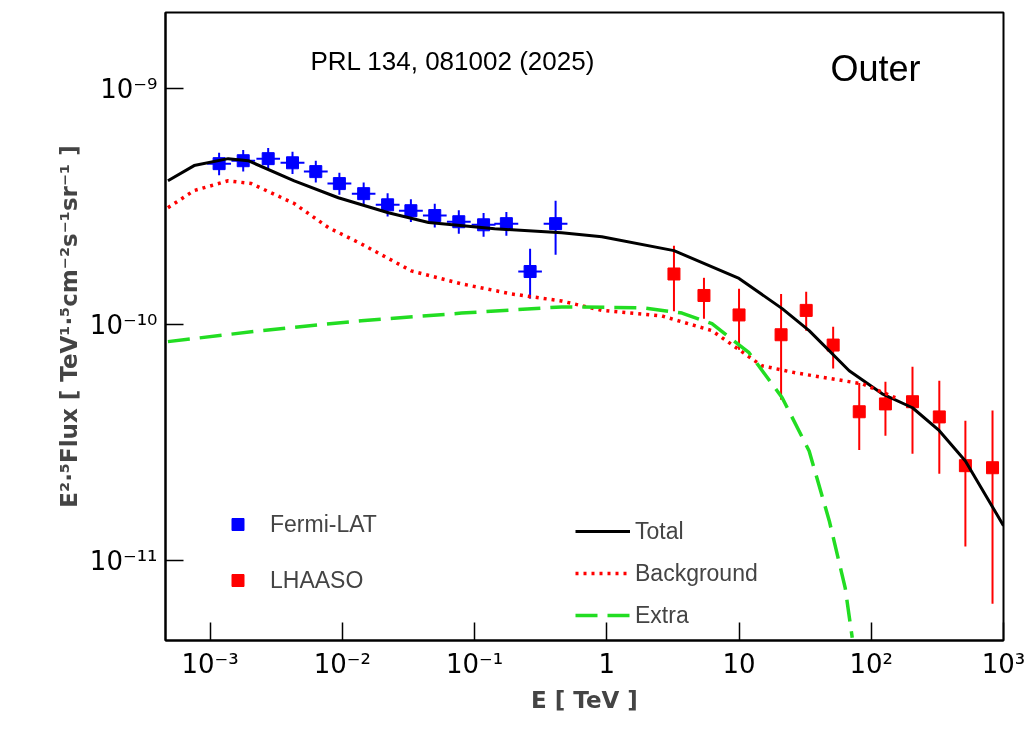  Describe the element at coordinates (123, 560) in the screenshot. I see `y-tick-label: 10⁻¹¹` at that location.